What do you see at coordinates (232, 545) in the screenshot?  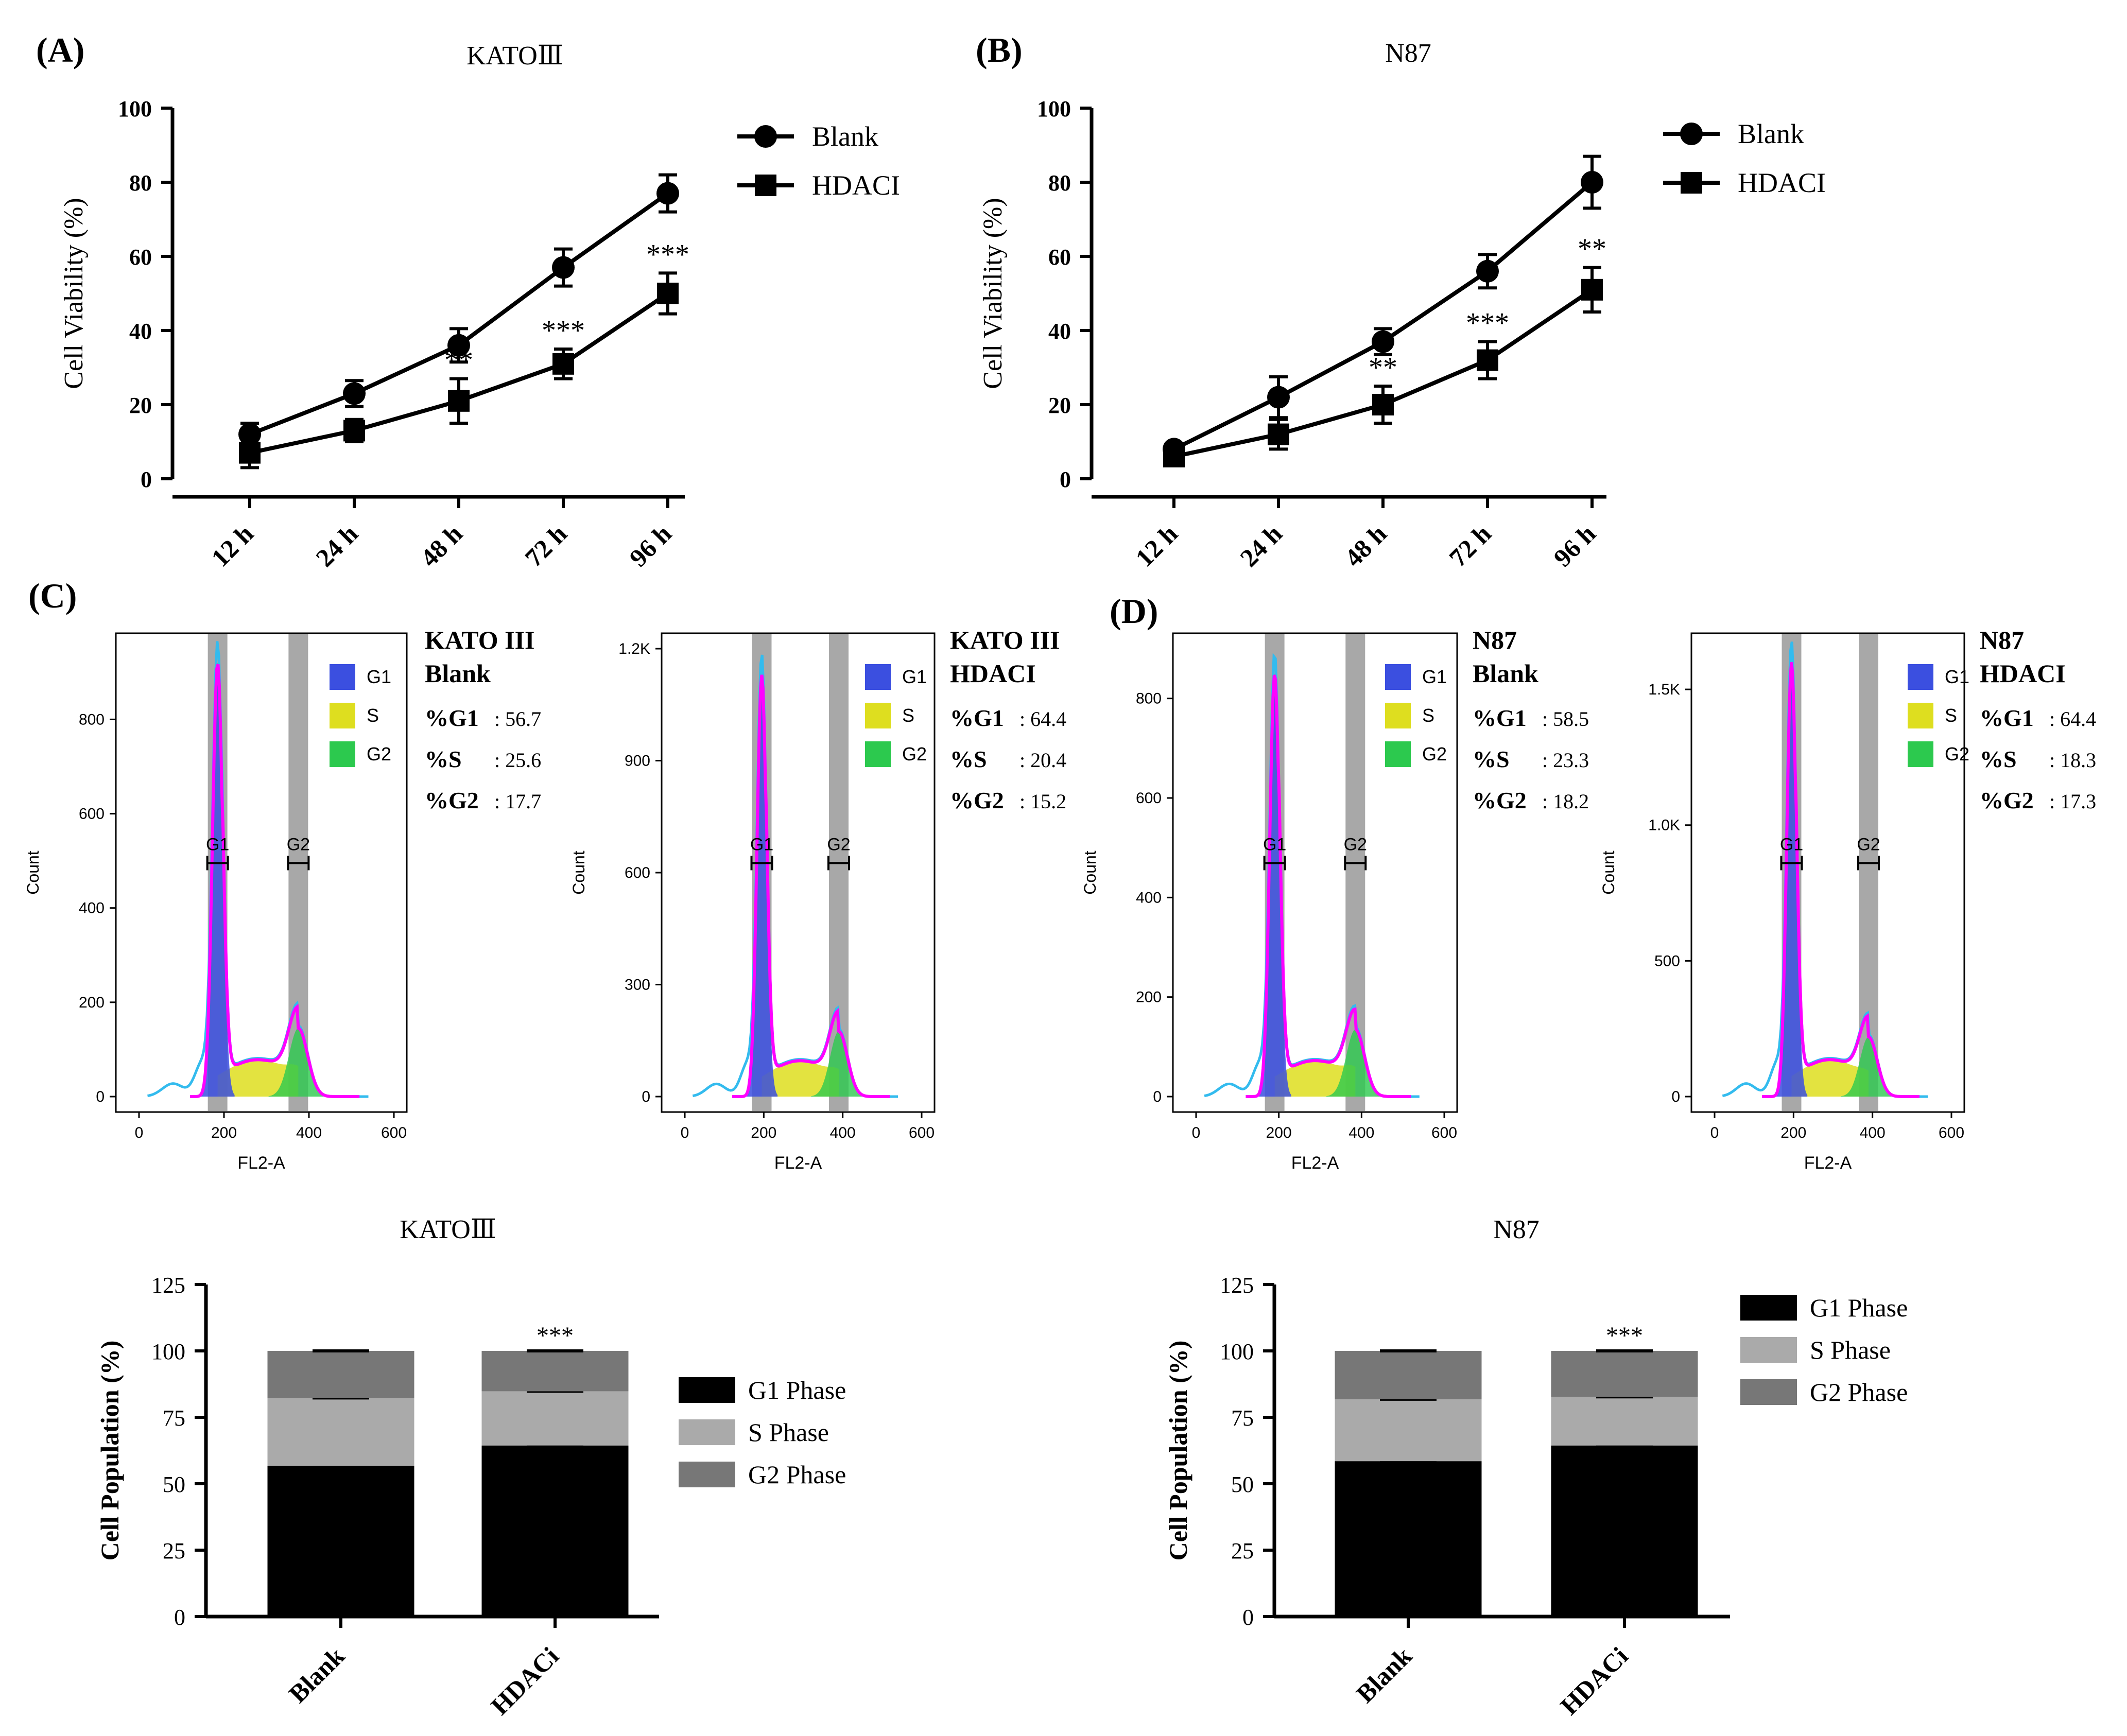 I see `x-tick-label: 12 h` at bounding box center [232, 545].